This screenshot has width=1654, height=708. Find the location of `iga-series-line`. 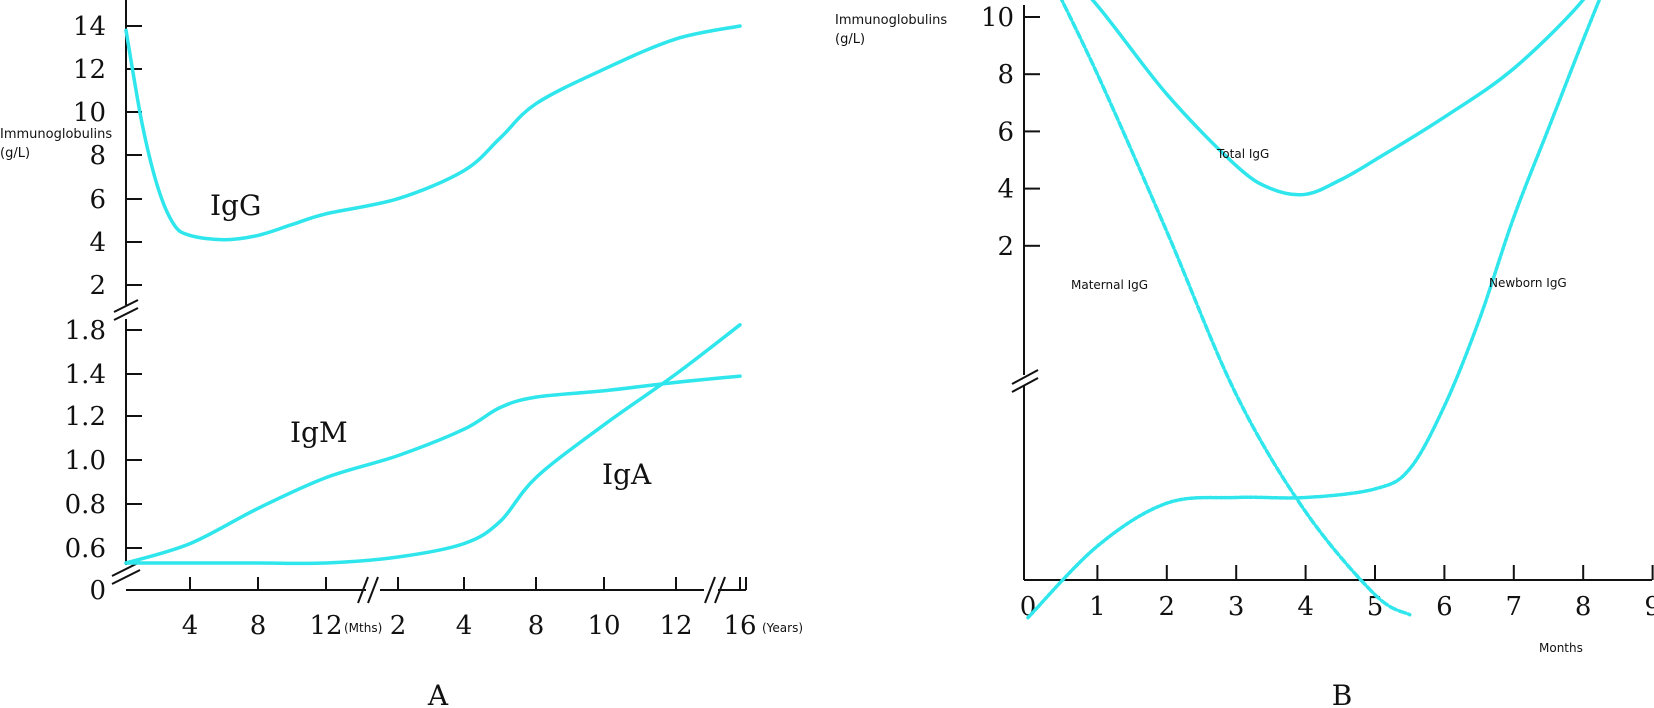

iga-series-line is located at coordinates (433, 444).